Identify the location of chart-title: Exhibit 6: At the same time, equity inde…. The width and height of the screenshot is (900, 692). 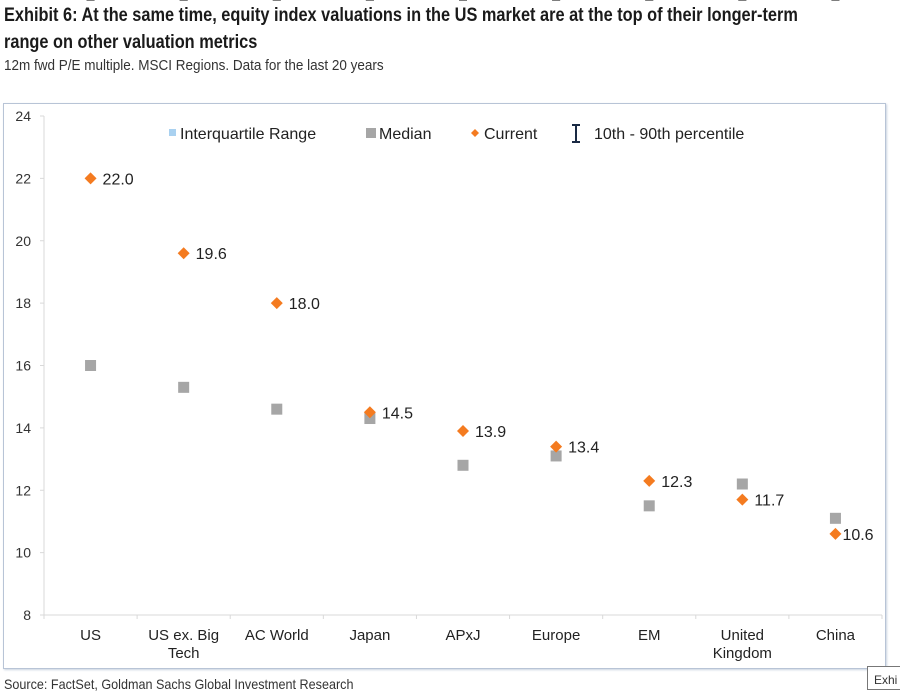
(401, 29).